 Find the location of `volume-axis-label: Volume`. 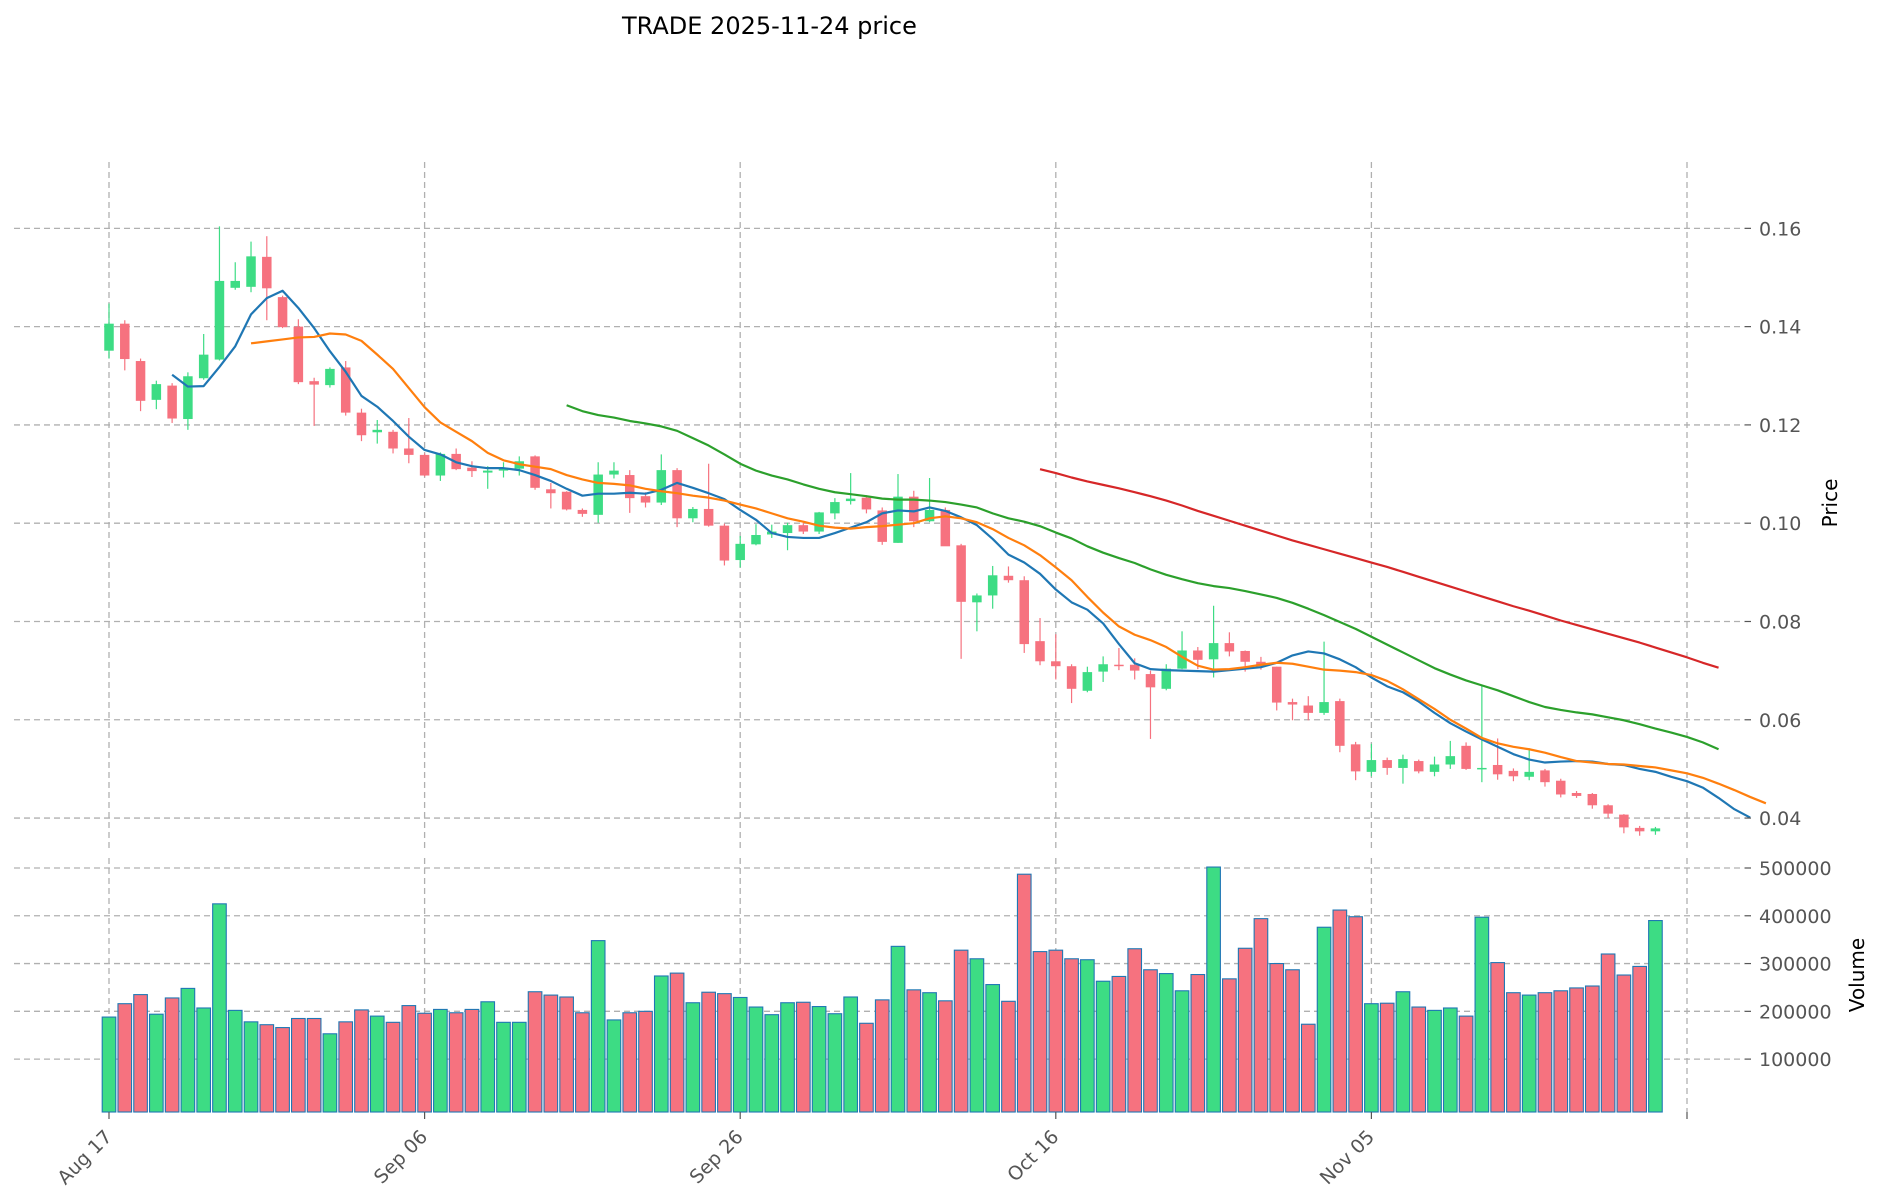

volume-axis-label: Volume is located at coordinates (1857, 975).